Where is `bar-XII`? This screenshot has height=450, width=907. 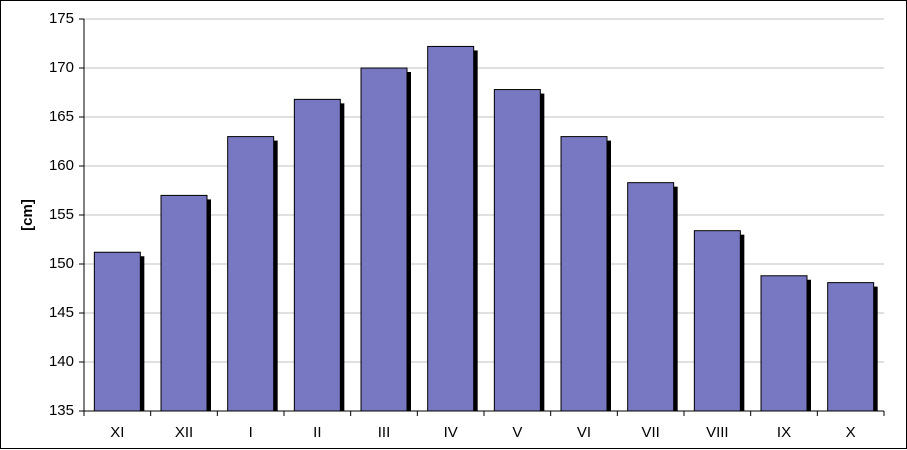 bar-XII is located at coordinates (184, 303).